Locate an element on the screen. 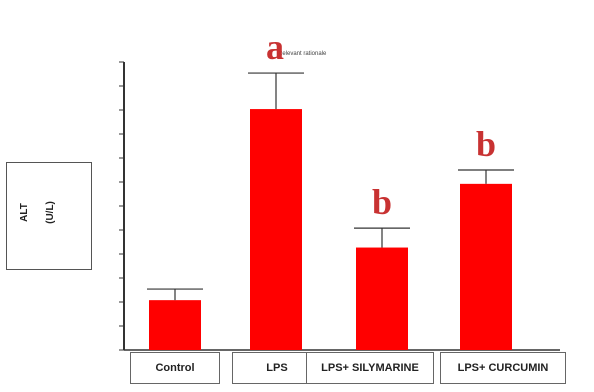  significance-letter-3: b is located at coordinates (486, 144).